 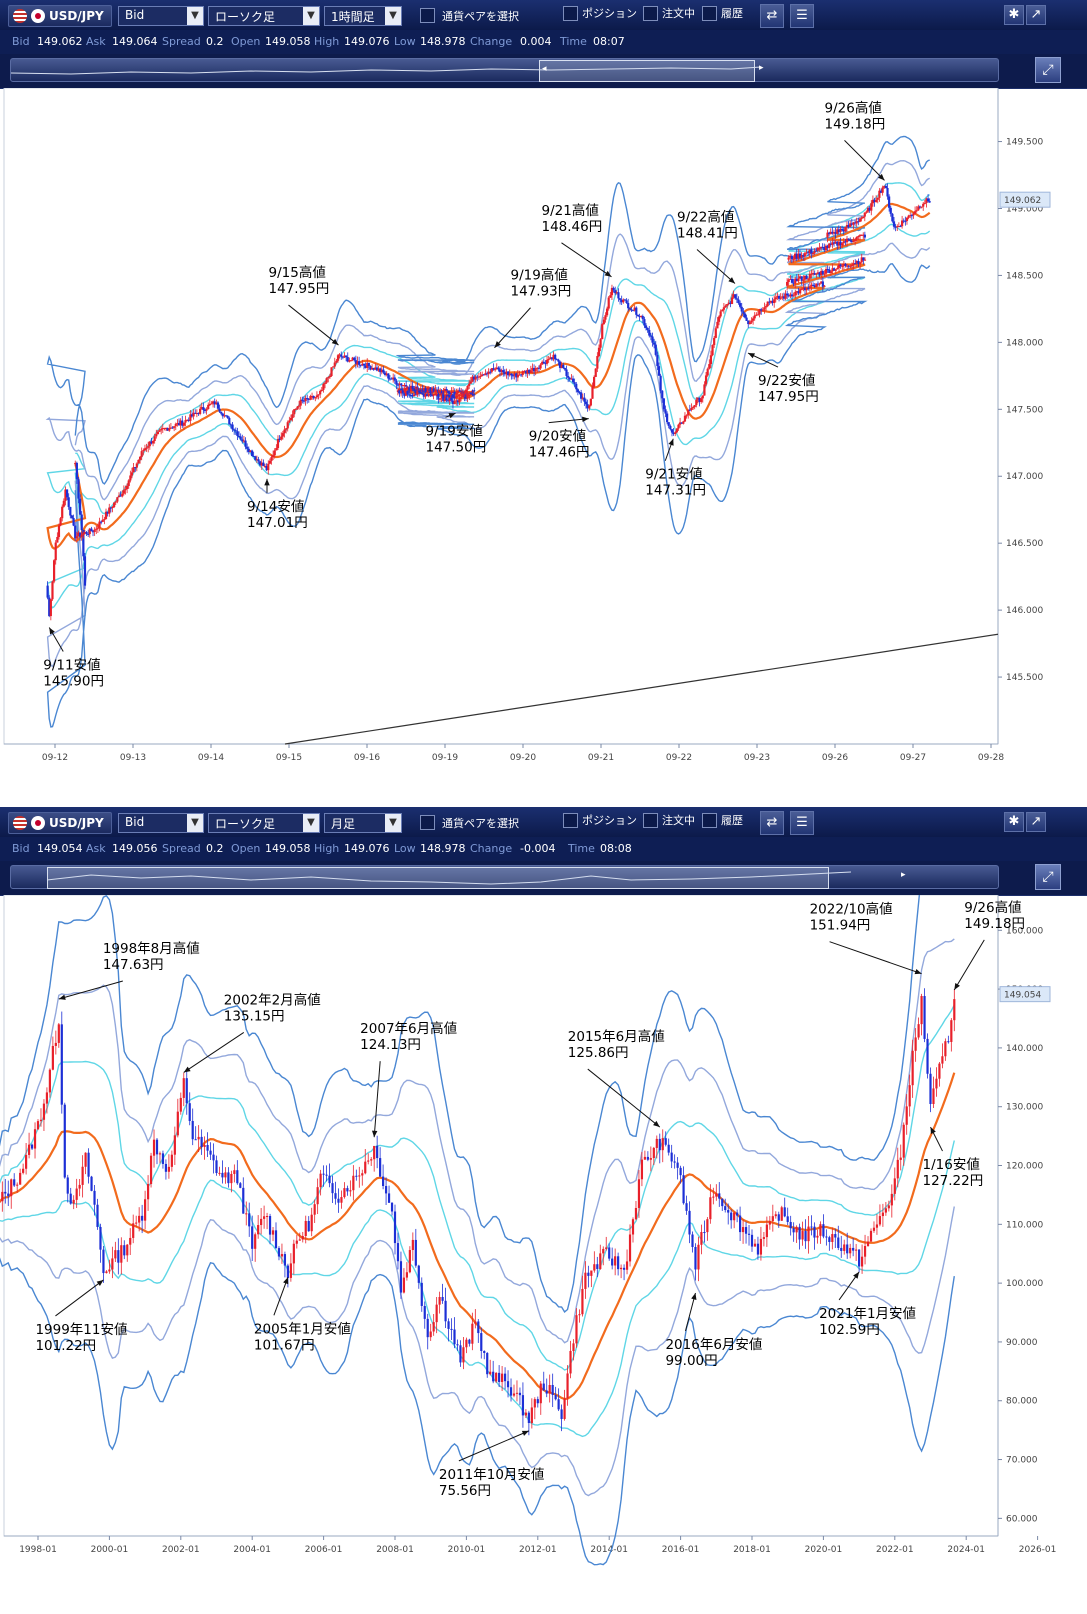 I want to click on annotation-arrow, so click(x=313, y=325).